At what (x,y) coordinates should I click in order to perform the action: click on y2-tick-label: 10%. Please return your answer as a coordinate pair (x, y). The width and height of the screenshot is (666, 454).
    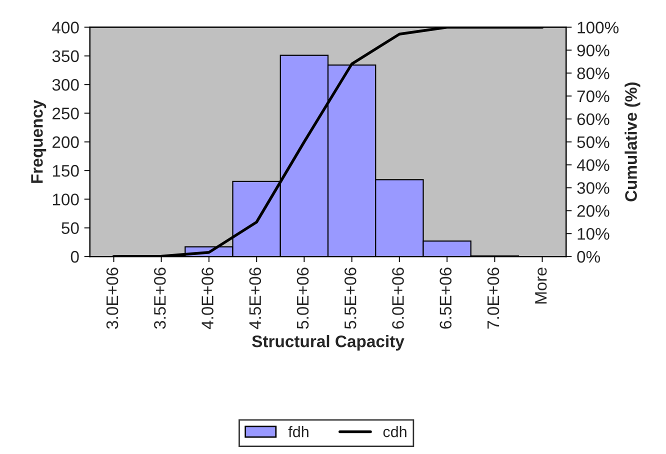
    Looking at the image, I should click on (594, 234).